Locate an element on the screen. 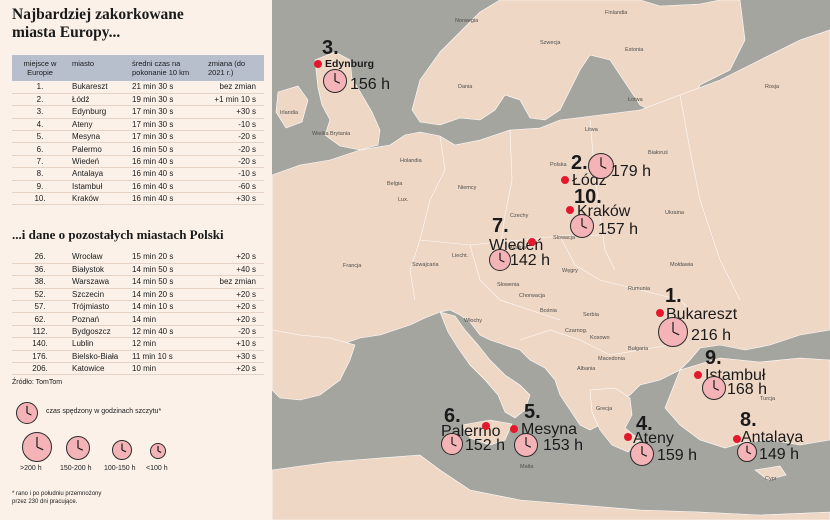 Image resolution: width=830 pixels, height=520 pixels. legend-size-label: 150-200 h is located at coordinates (76, 468).